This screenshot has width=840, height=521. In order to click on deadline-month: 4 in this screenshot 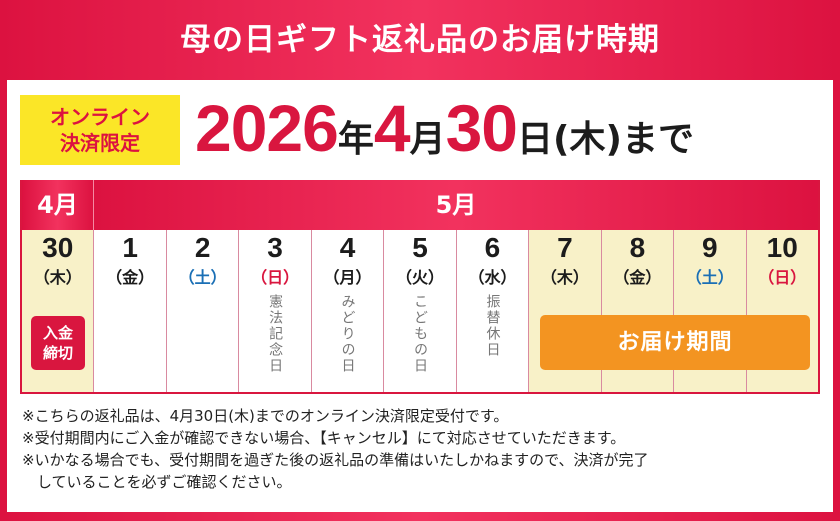, I will do `click(392, 128)`.